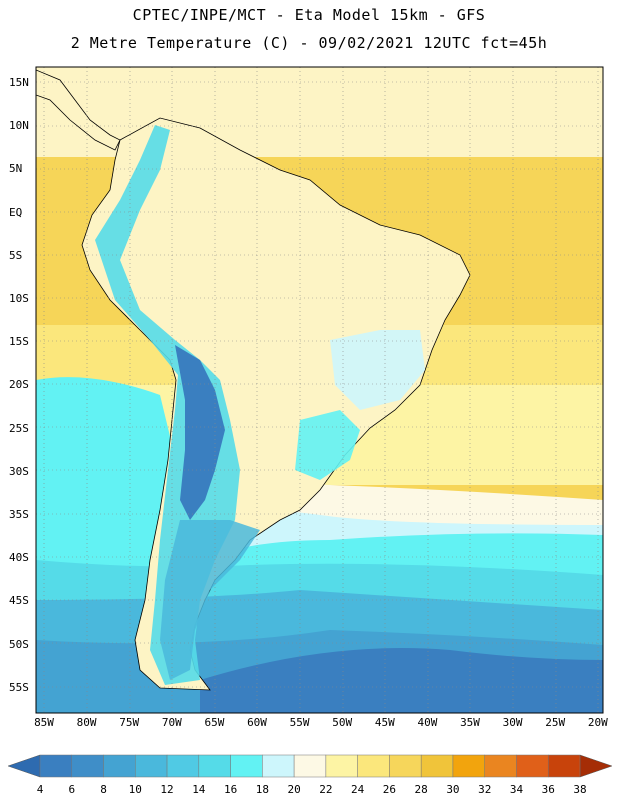 This screenshot has width=618, height=800. What do you see at coordinates (470, 722) in the screenshot?
I see `lon-label: 35W` at bounding box center [470, 722].